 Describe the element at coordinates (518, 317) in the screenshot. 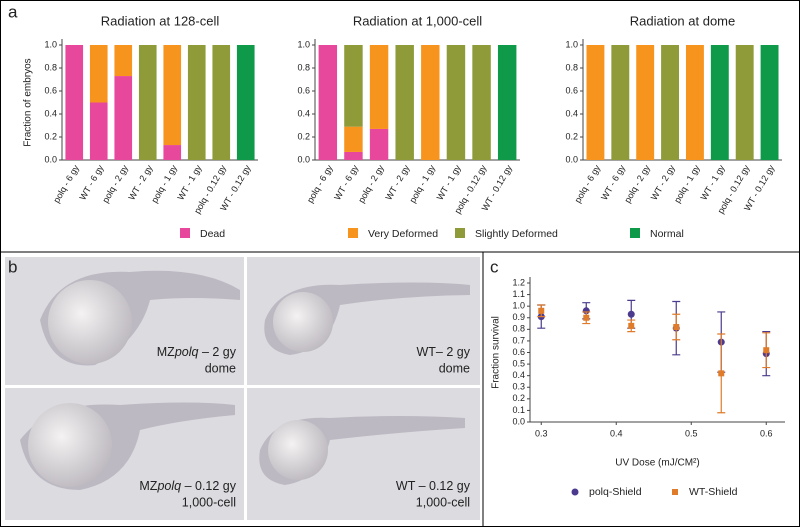

I see `y-tick-label: 0.9` at that location.